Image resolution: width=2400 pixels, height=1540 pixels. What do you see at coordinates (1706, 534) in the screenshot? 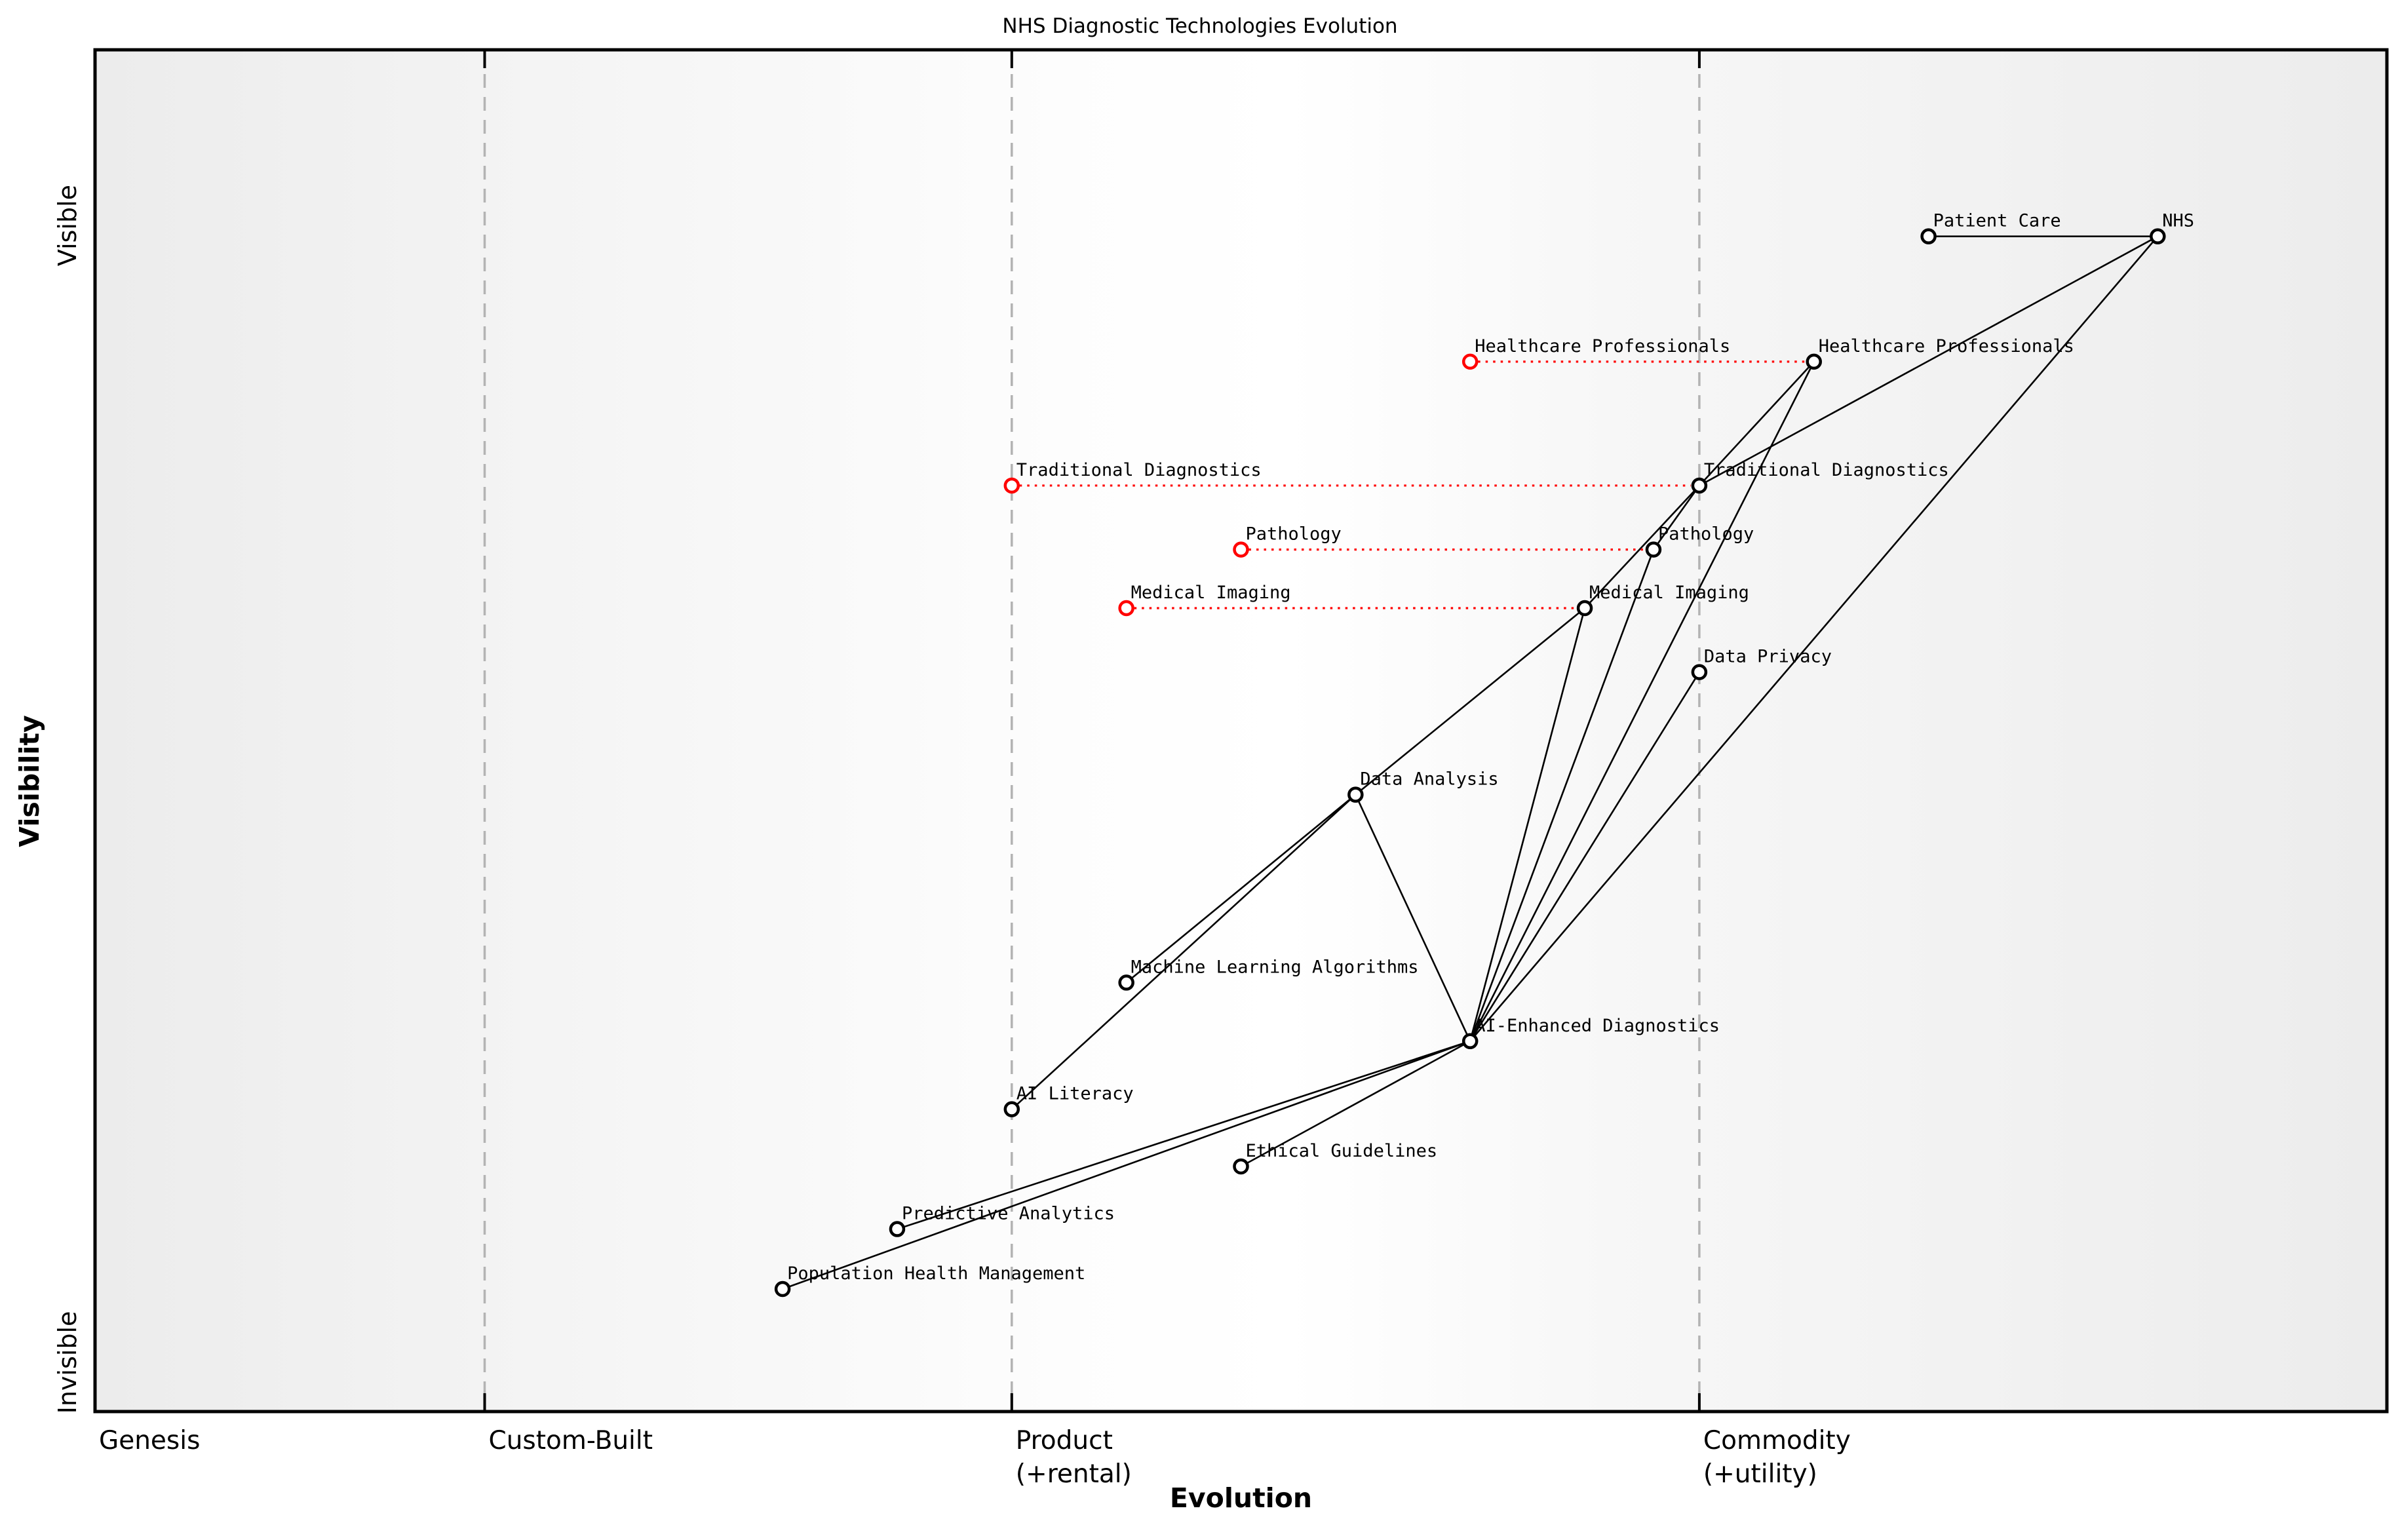
I see `node-label: Pathology` at bounding box center [1706, 534].